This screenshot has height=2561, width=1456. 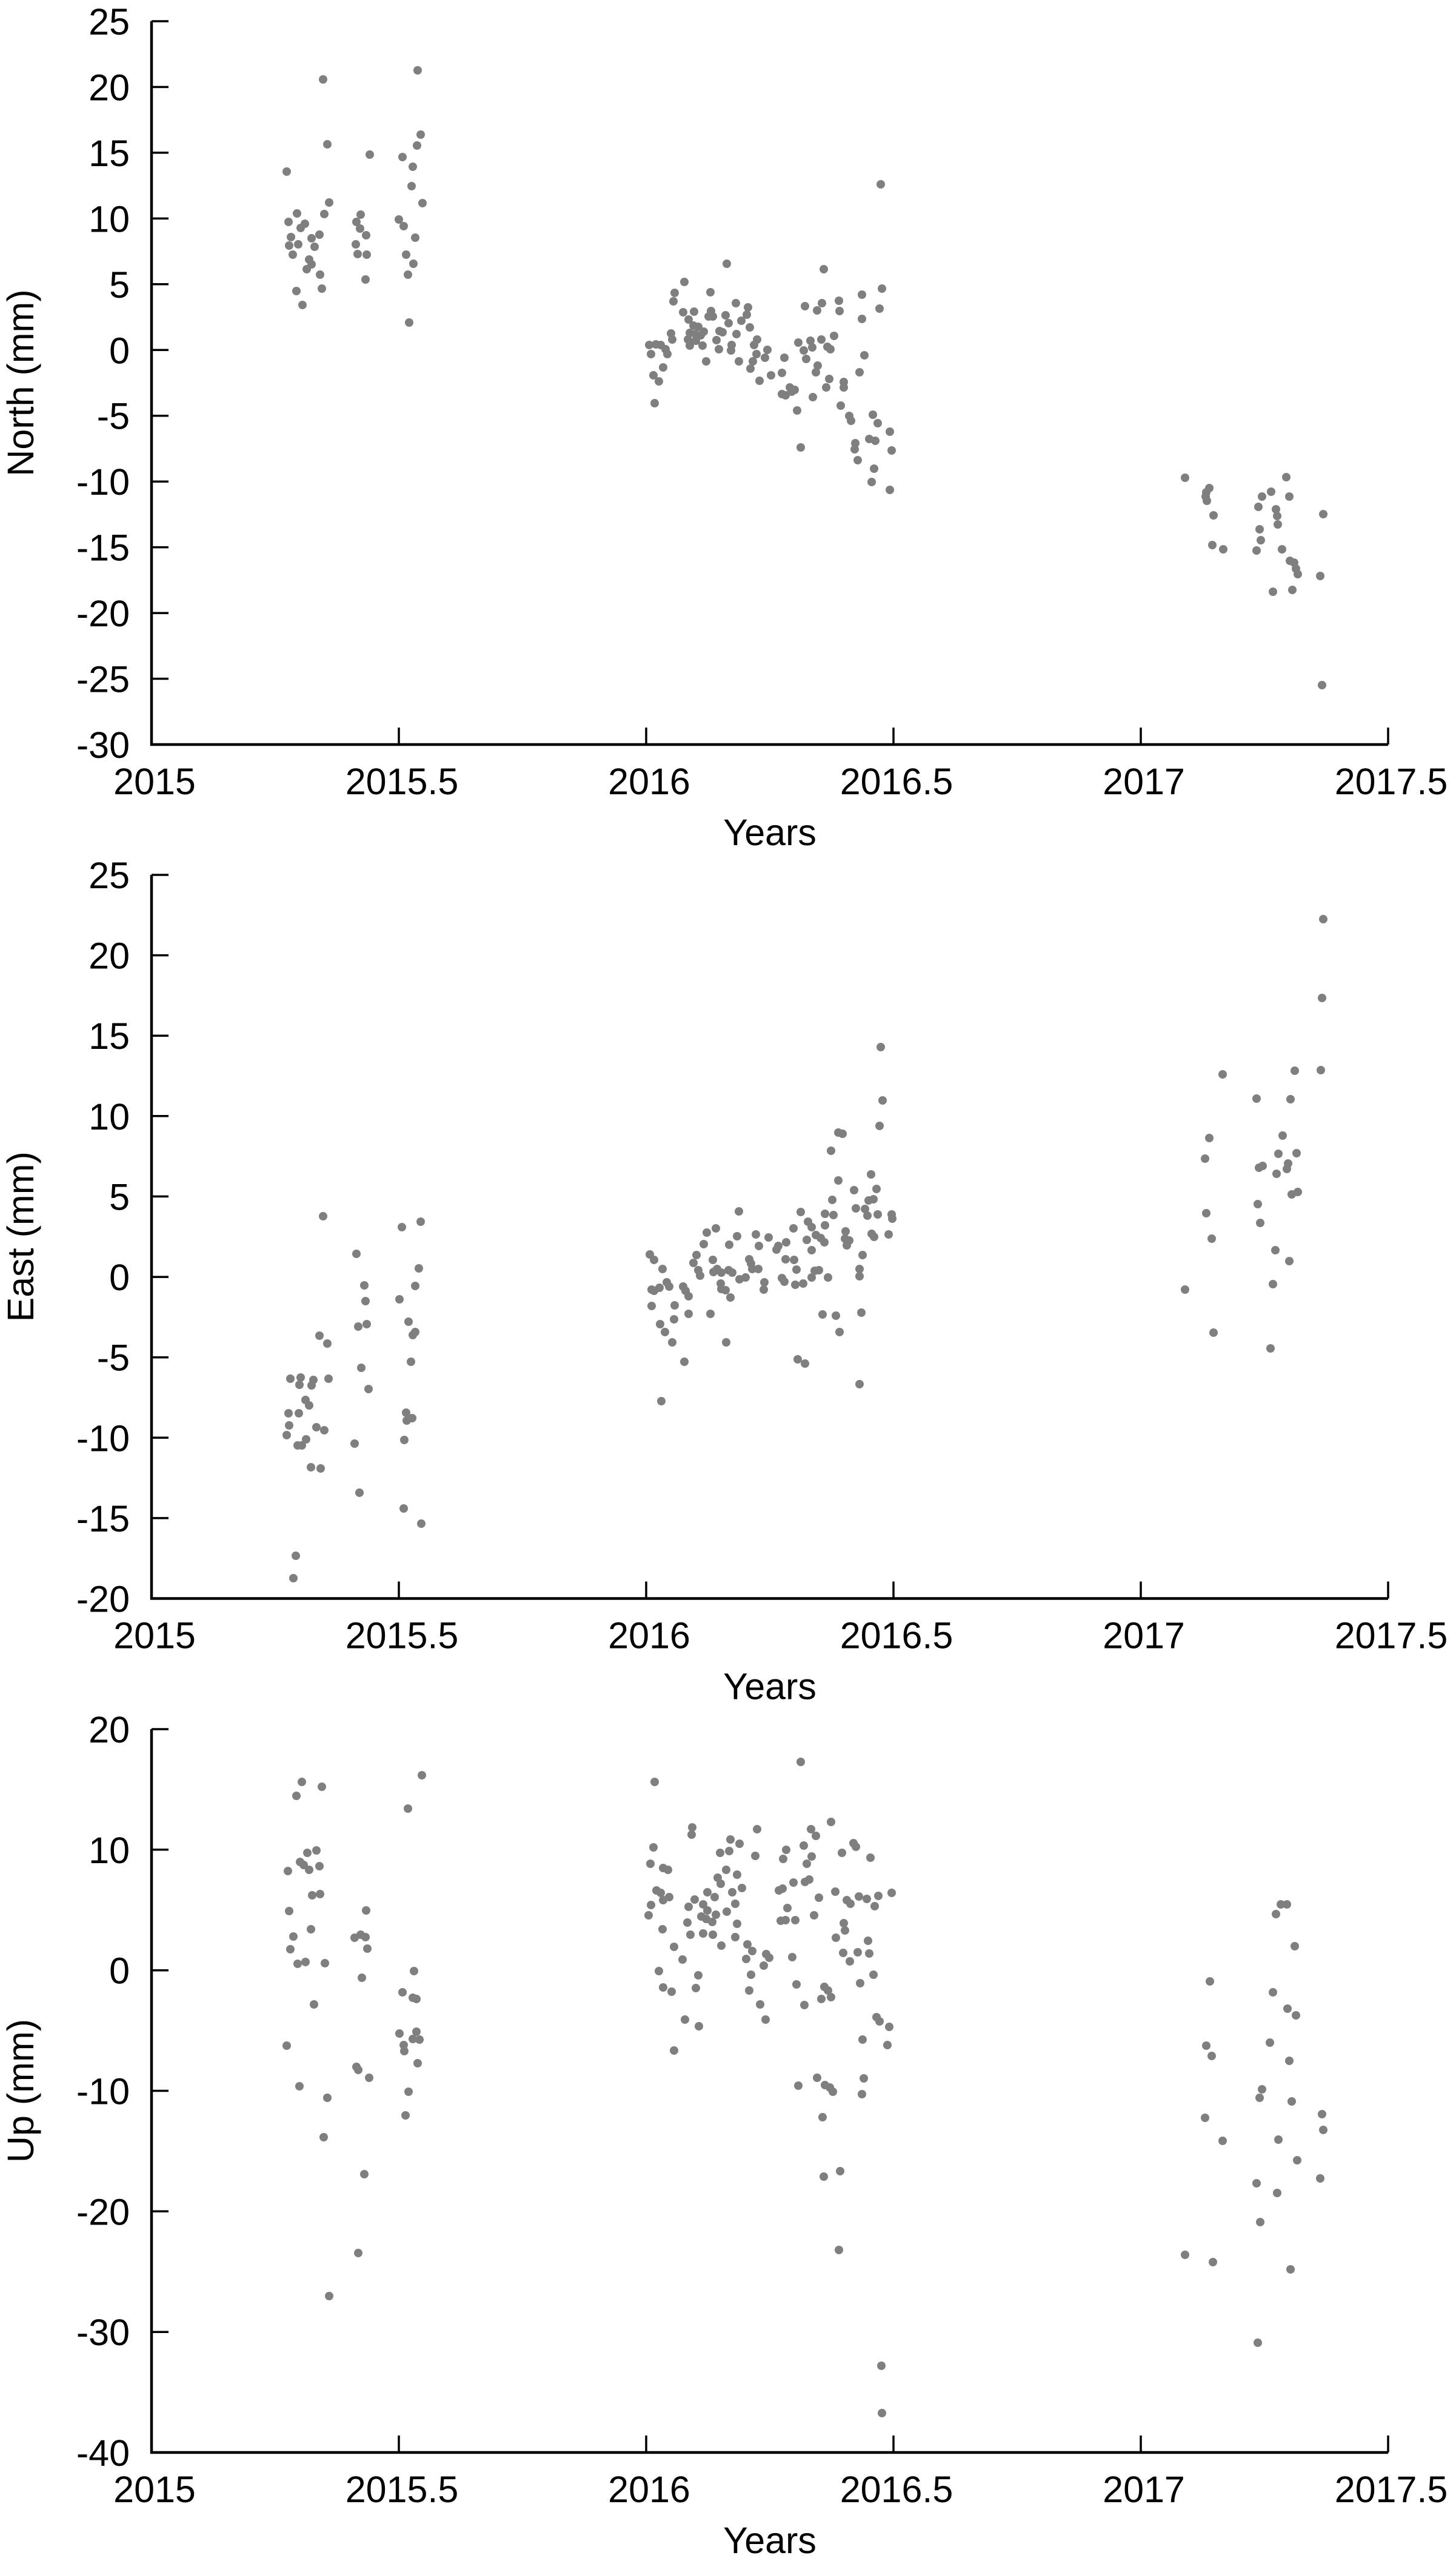 What do you see at coordinates (20, 2091) in the screenshot?
I see `svg-text: Up (mm)` at bounding box center [20, 2091].